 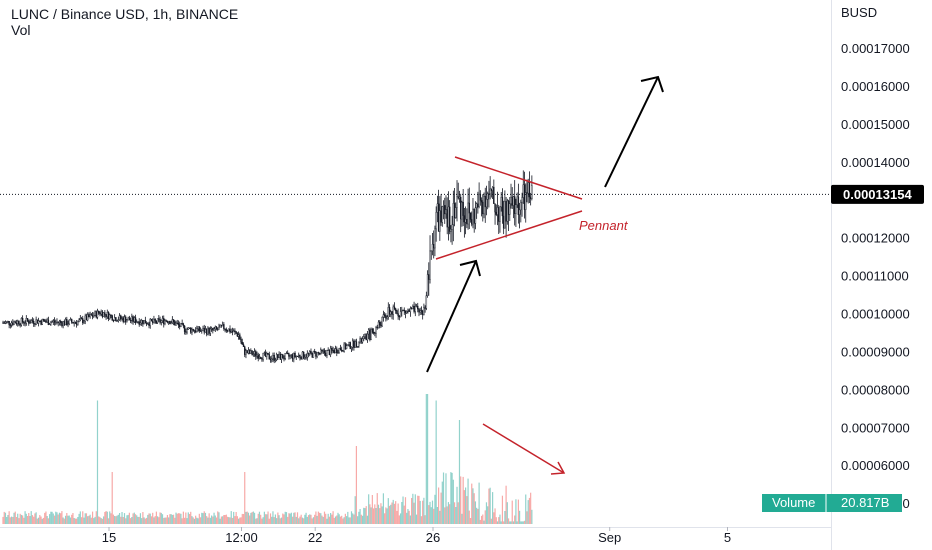 I want to click on pennant-lower-trendline, so click(x=509, y=235).